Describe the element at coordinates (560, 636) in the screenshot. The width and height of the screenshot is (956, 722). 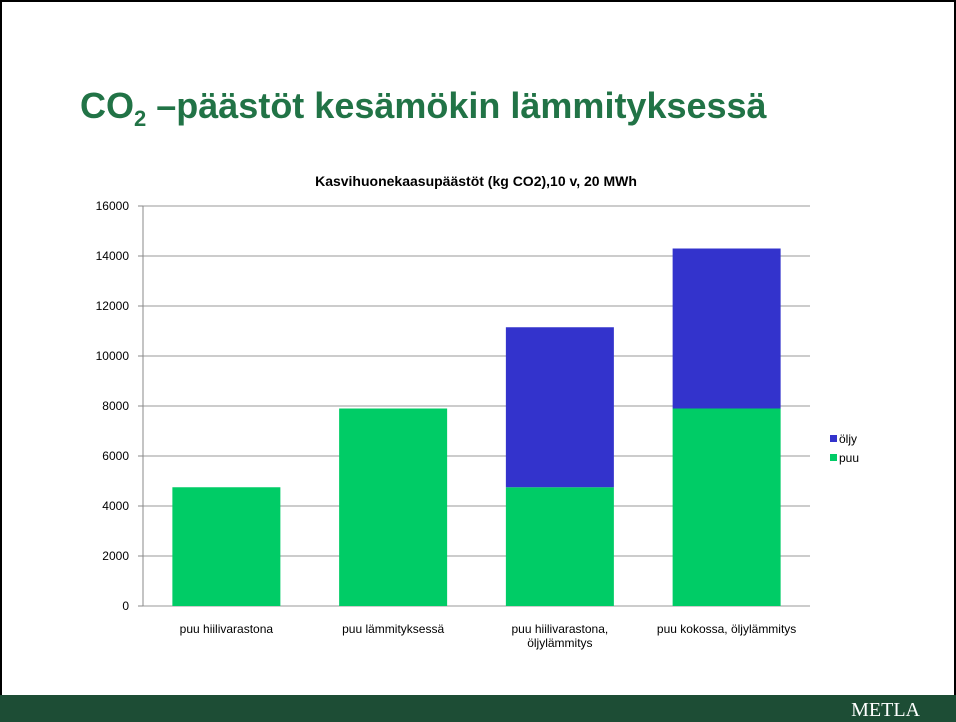
I see `x-tick-label: puu hiilivarastona, öljylämmitys` at that location.